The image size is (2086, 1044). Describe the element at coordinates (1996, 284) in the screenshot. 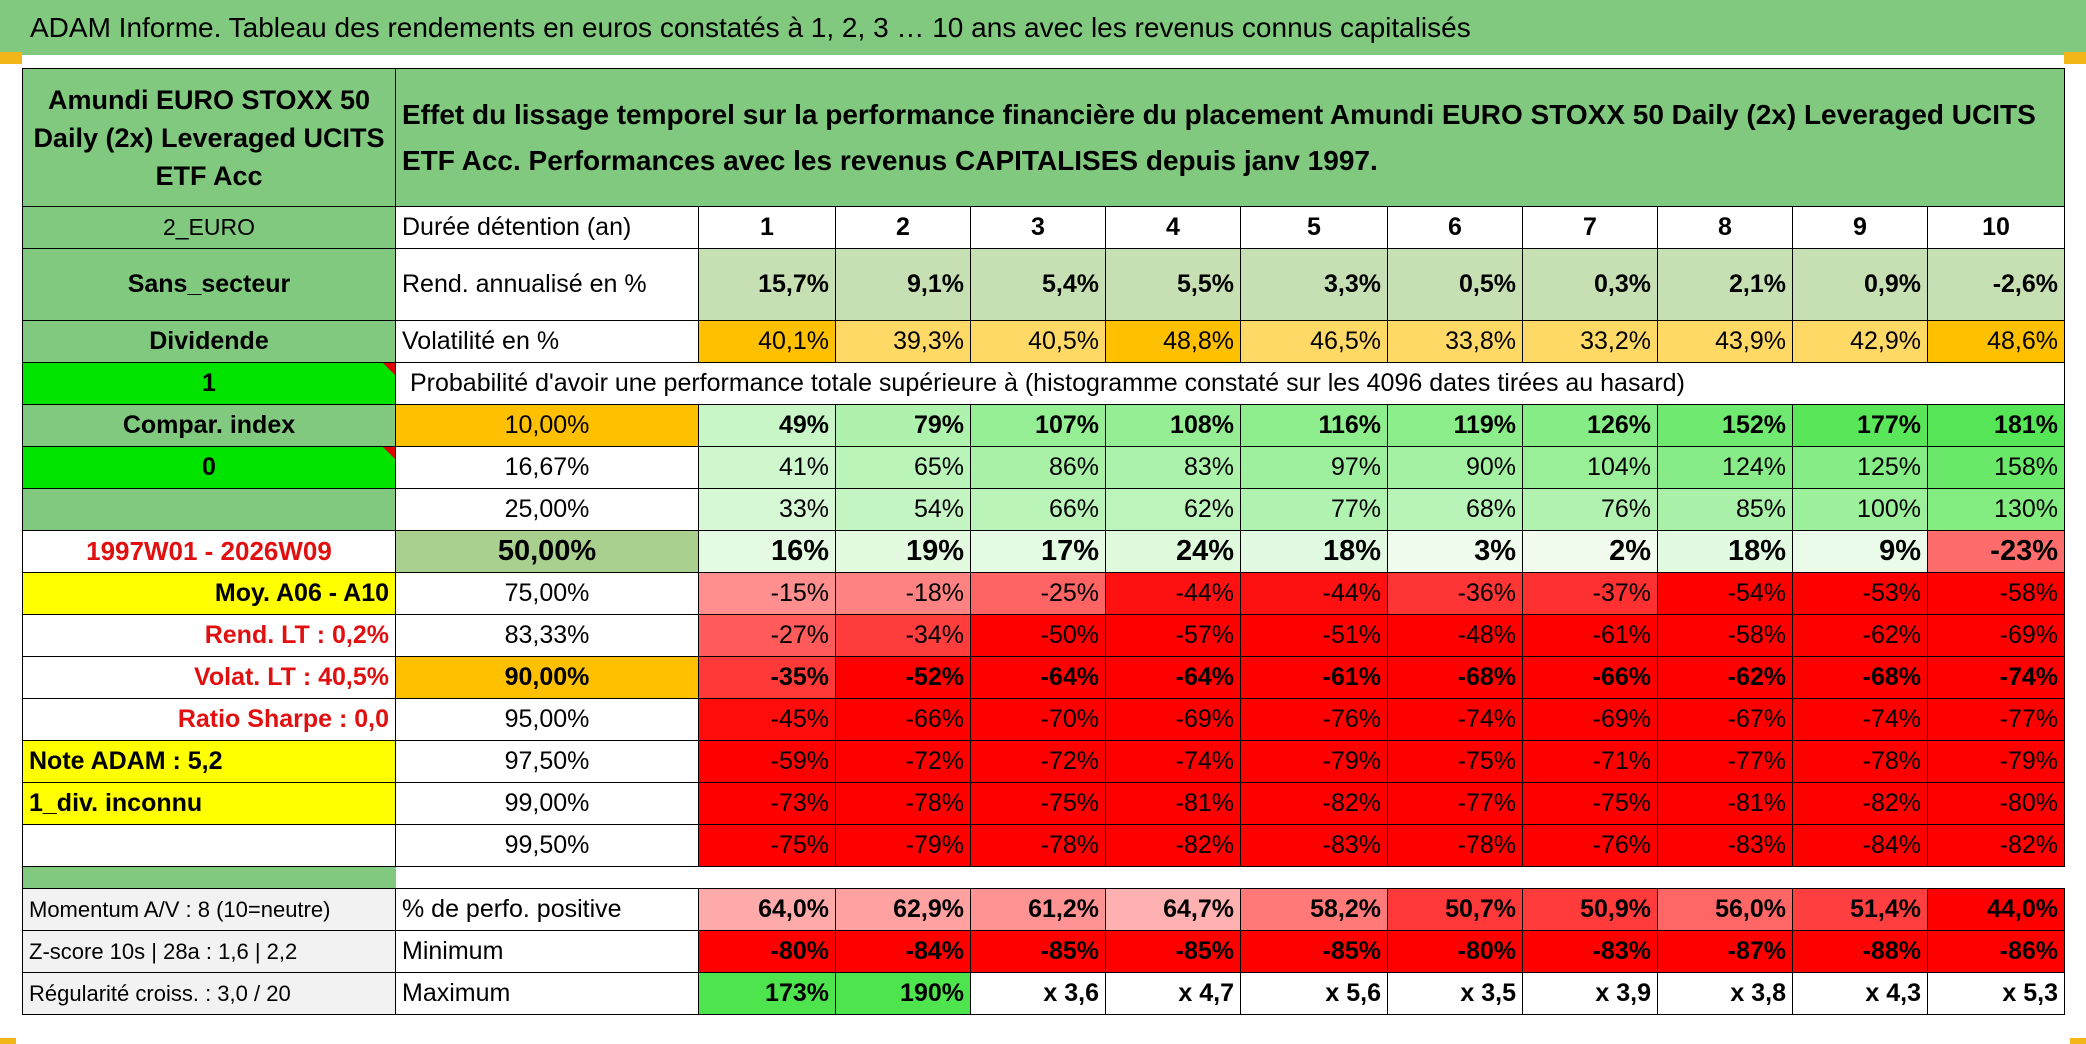

I see `annual-return-cell: -2,6%` at that location.